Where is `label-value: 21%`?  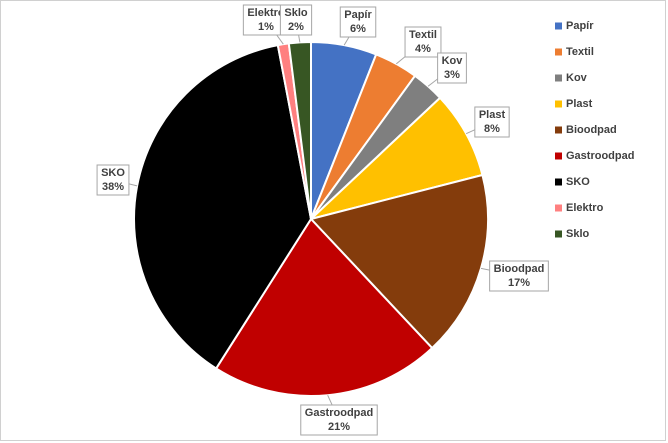 label-value: 21% is located at coordinates (339, 427).